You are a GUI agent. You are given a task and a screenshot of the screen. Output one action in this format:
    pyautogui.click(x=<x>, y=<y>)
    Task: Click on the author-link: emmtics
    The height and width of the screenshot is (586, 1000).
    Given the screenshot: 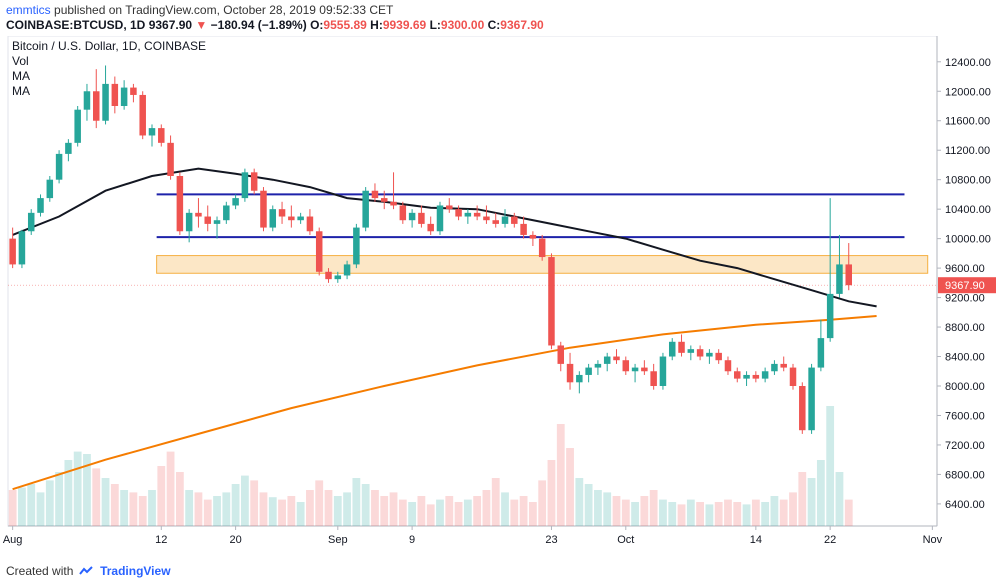 What is the action you would take?
    pyautogui.click(x=28, y=10)
    